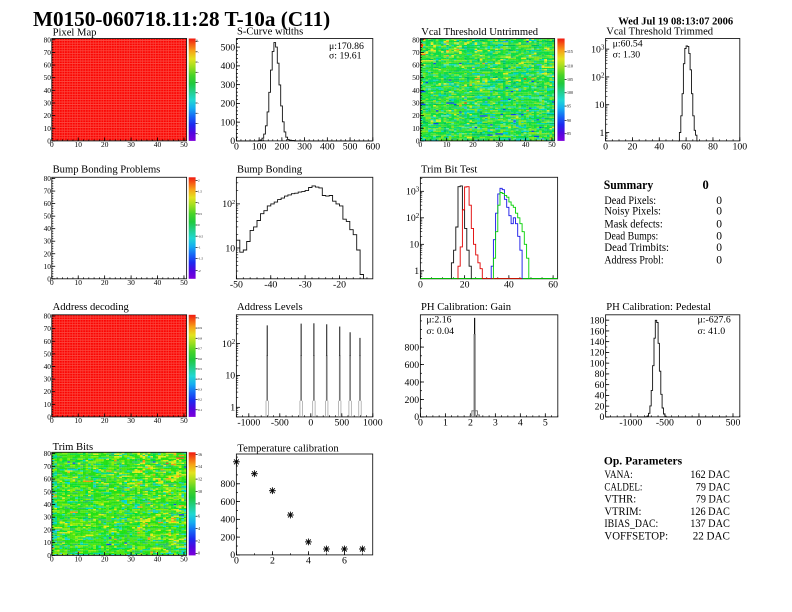  Describe the element at coordinates (440, 331) in the screenshot. I see `svg-text: σ: 0.04` at that location.